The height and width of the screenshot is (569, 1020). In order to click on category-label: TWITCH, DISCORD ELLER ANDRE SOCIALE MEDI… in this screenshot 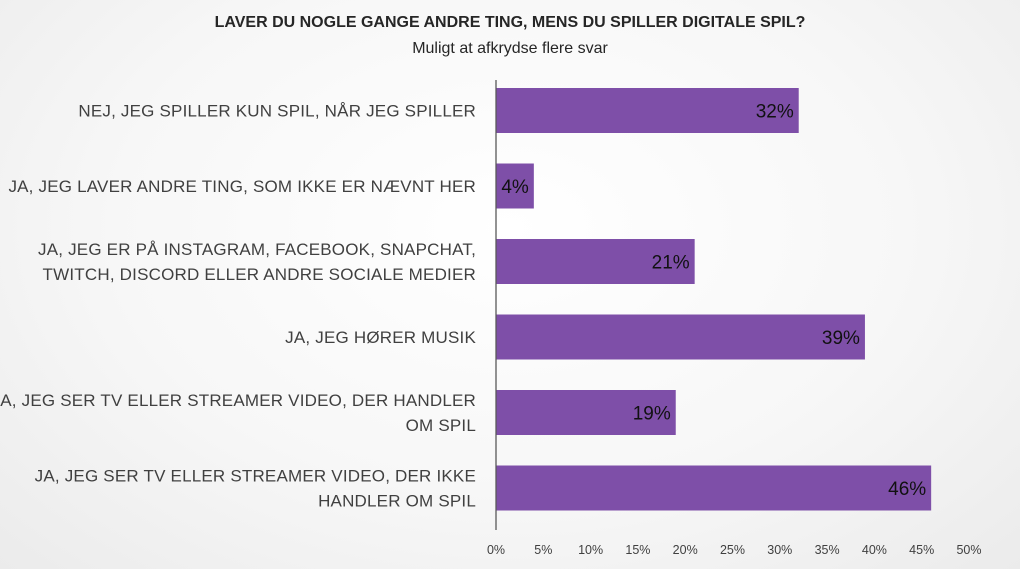, I will do `click(259, 274)`.